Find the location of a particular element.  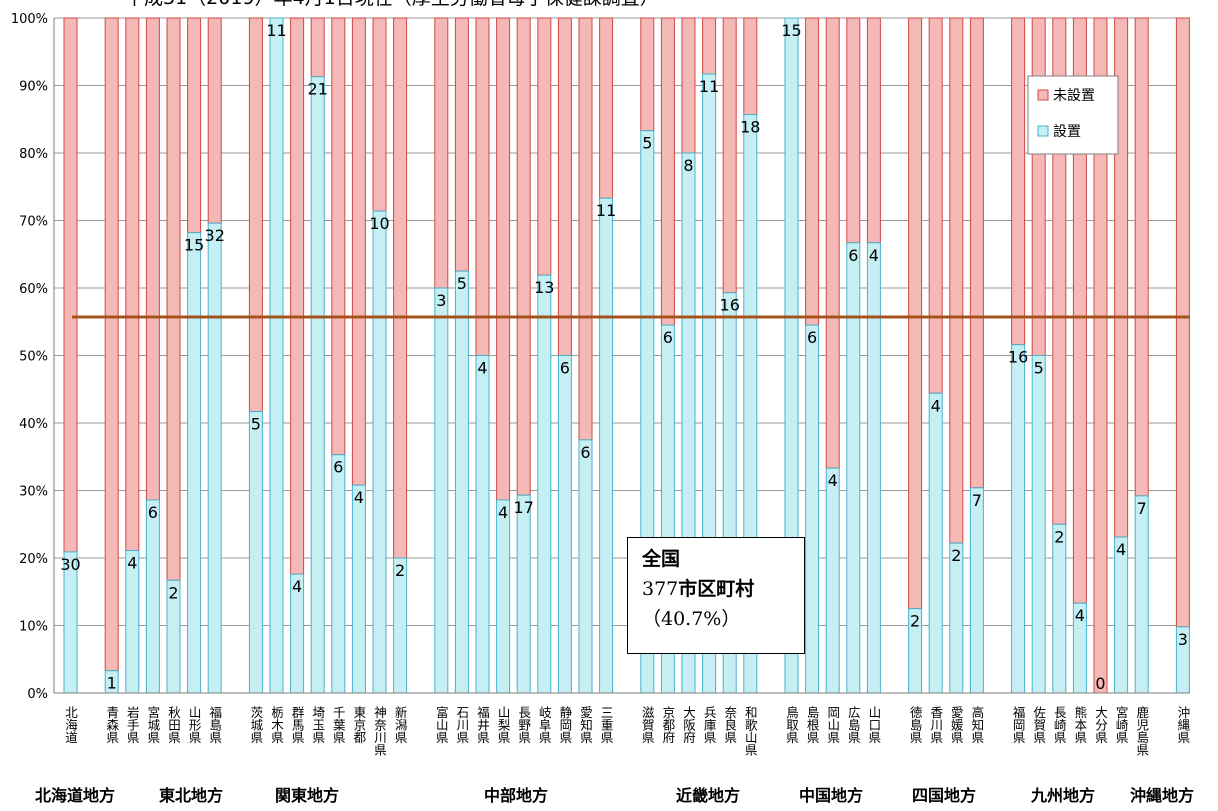

category-label: 山梨県 is located at coordinates (503, 725).